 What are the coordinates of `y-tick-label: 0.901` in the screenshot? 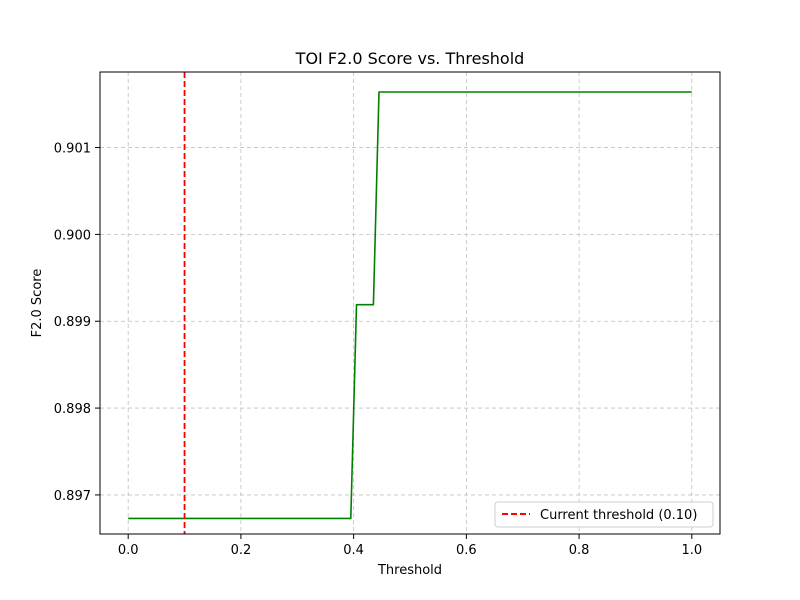 It's located at (72, 149).